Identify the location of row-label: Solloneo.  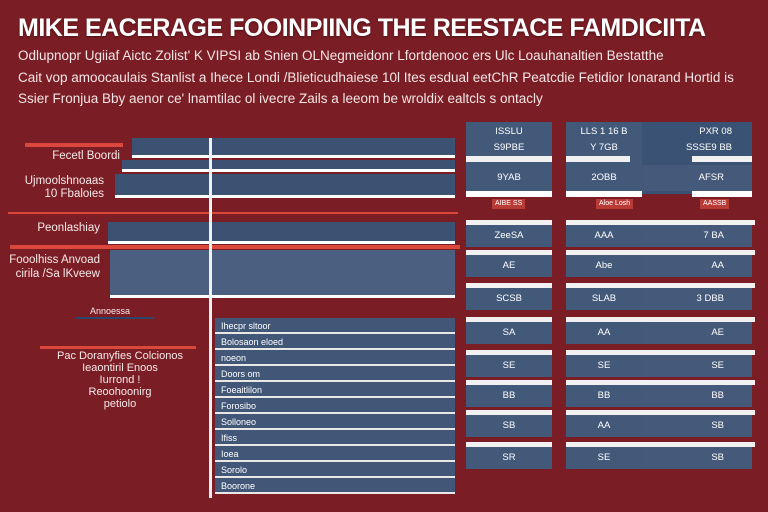
(239, 422).